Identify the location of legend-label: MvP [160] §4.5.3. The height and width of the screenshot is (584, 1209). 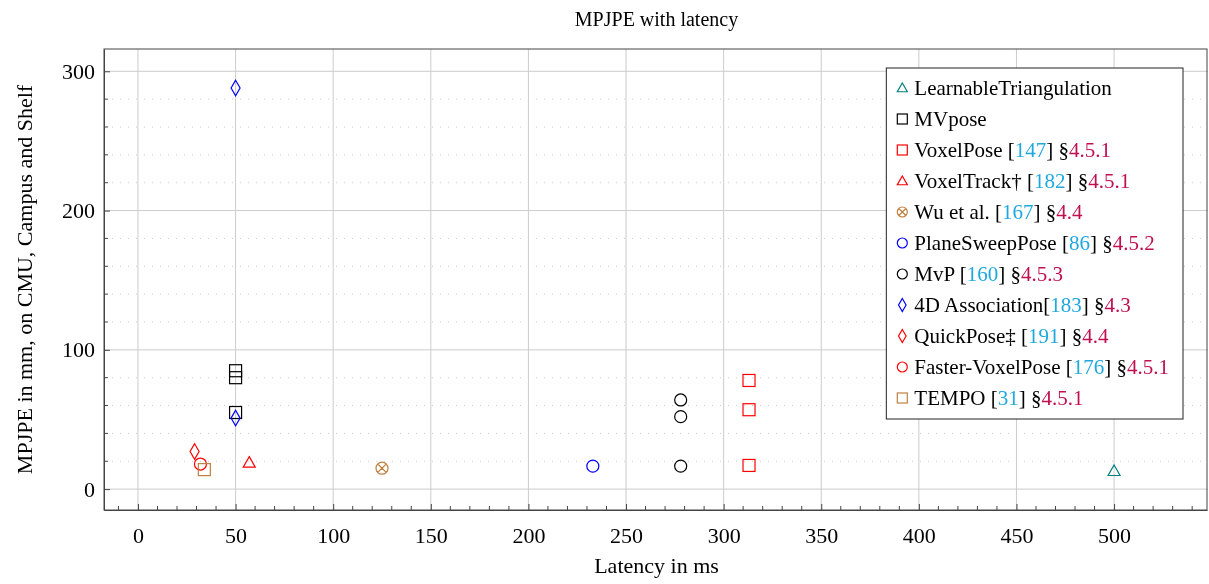
(988, 274).